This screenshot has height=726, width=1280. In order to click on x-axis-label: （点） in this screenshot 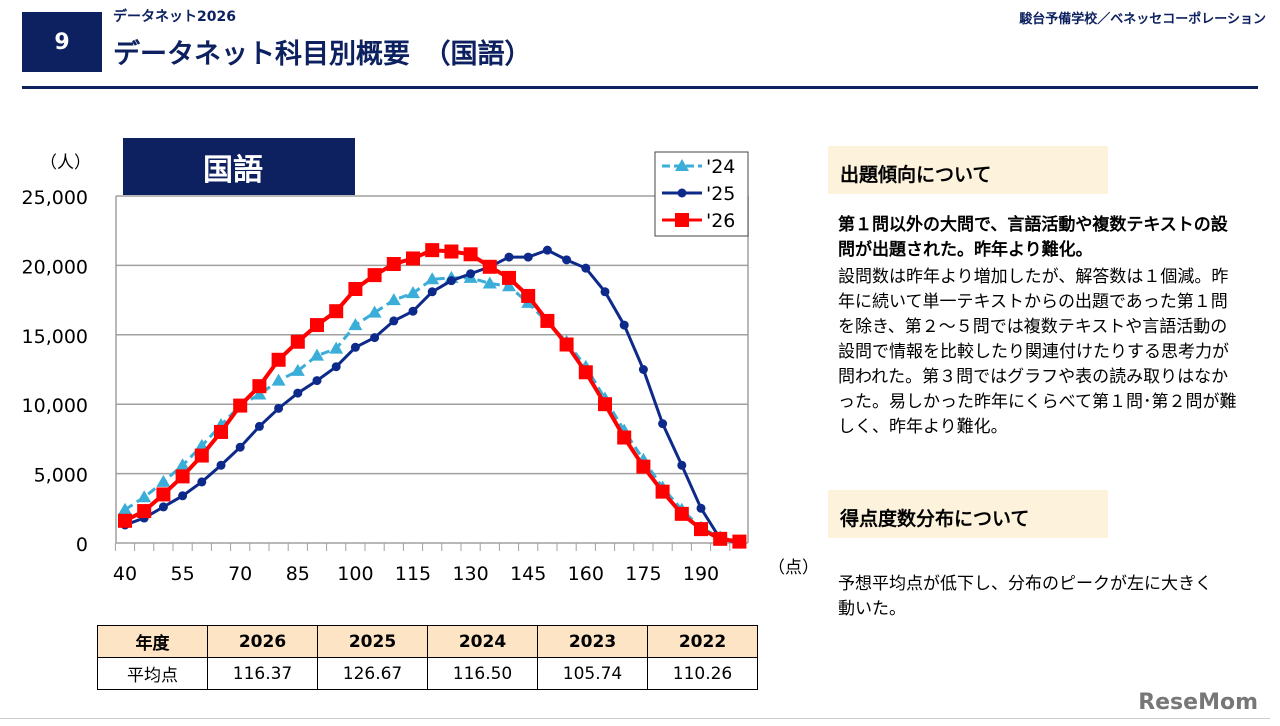, I will do `click(793, 568)`.